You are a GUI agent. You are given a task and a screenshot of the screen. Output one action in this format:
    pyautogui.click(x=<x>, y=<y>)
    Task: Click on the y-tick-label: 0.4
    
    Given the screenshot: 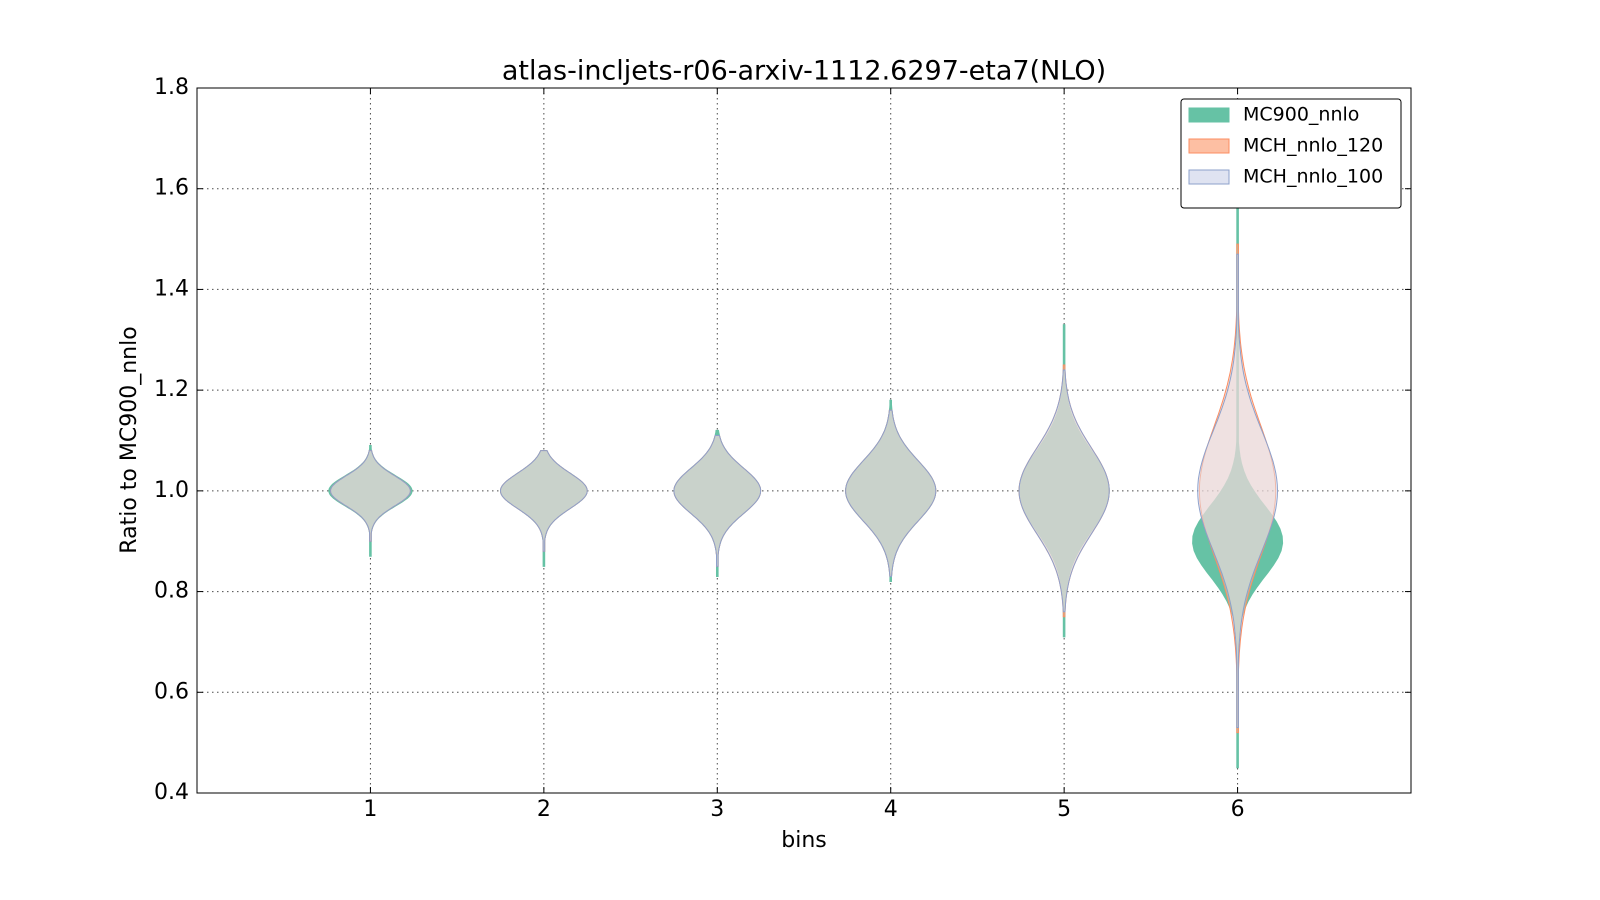 What is the action you would take?
    pyautogui.click(x=171, y=792)
    